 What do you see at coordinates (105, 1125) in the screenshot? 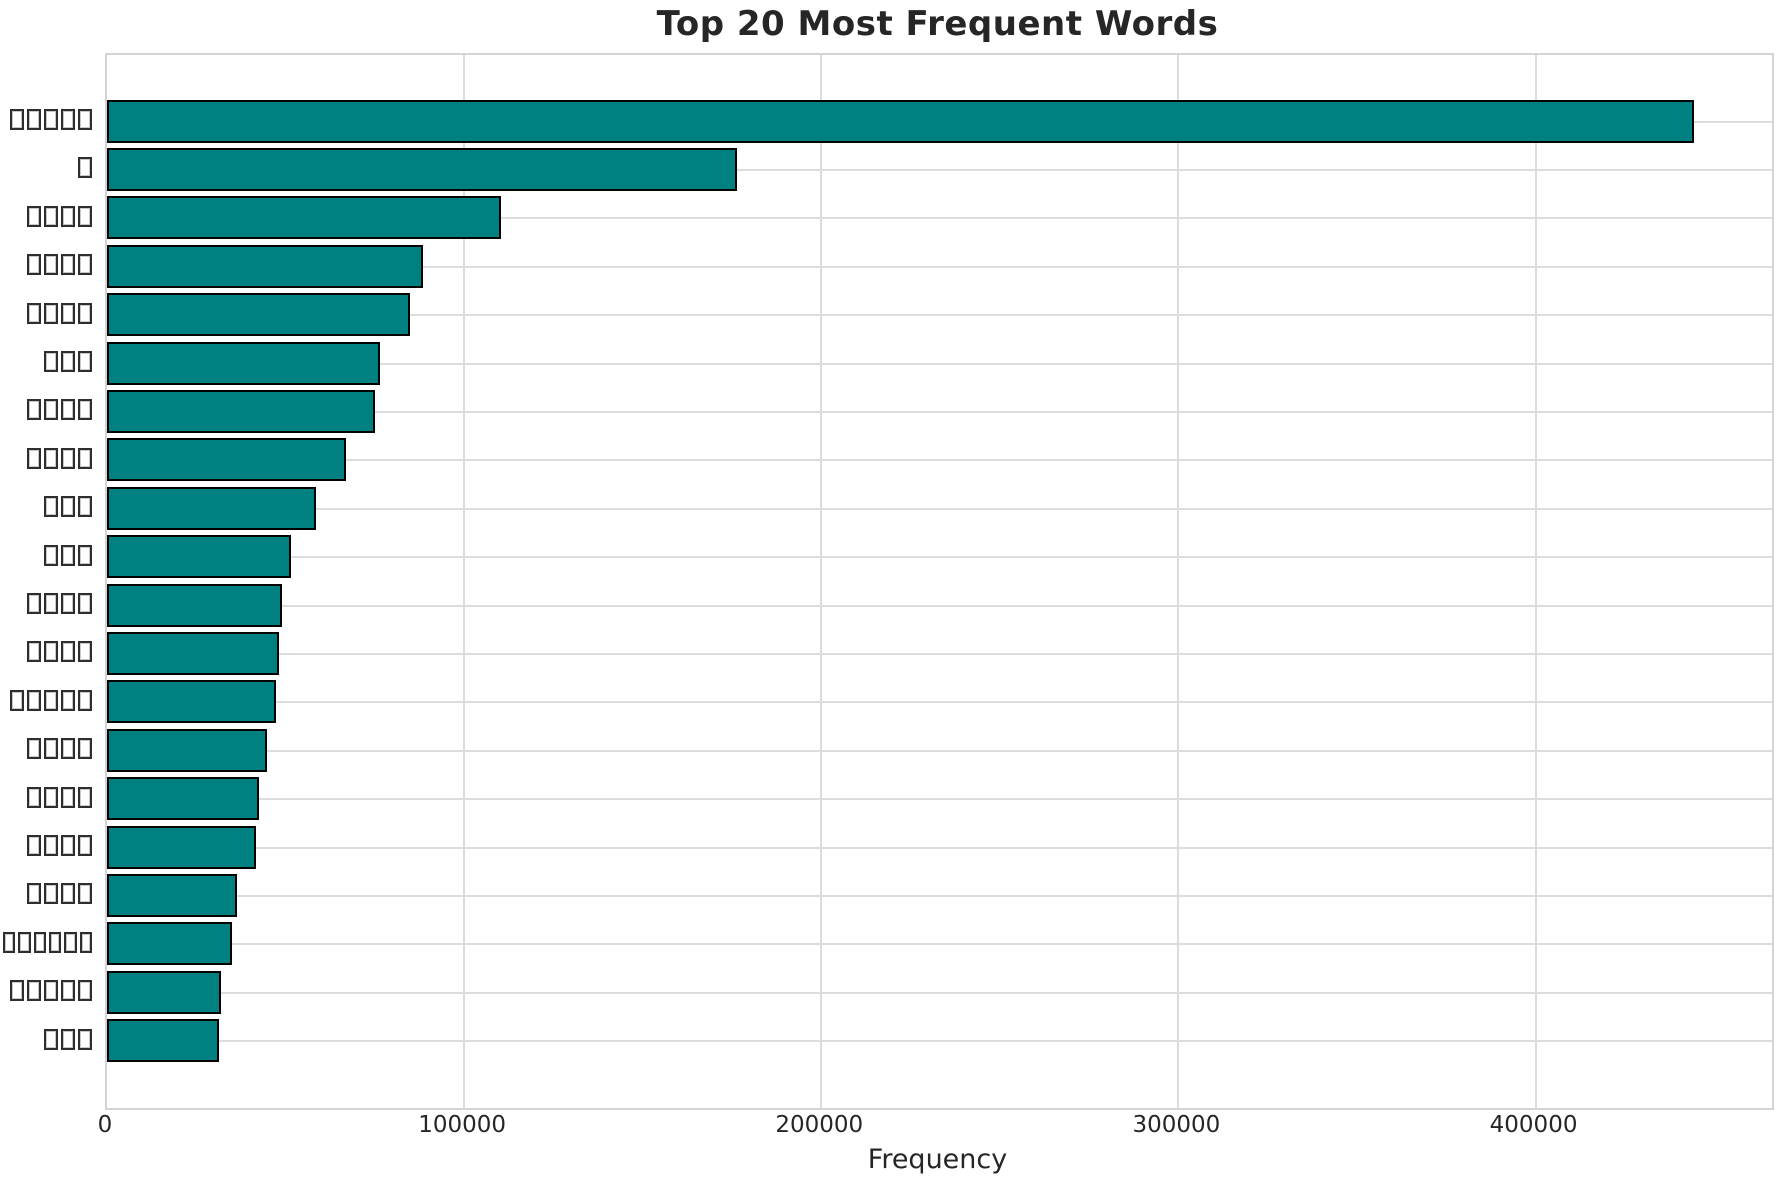
I see `x-tick-label: 0` at bounding box center [105, 1125].